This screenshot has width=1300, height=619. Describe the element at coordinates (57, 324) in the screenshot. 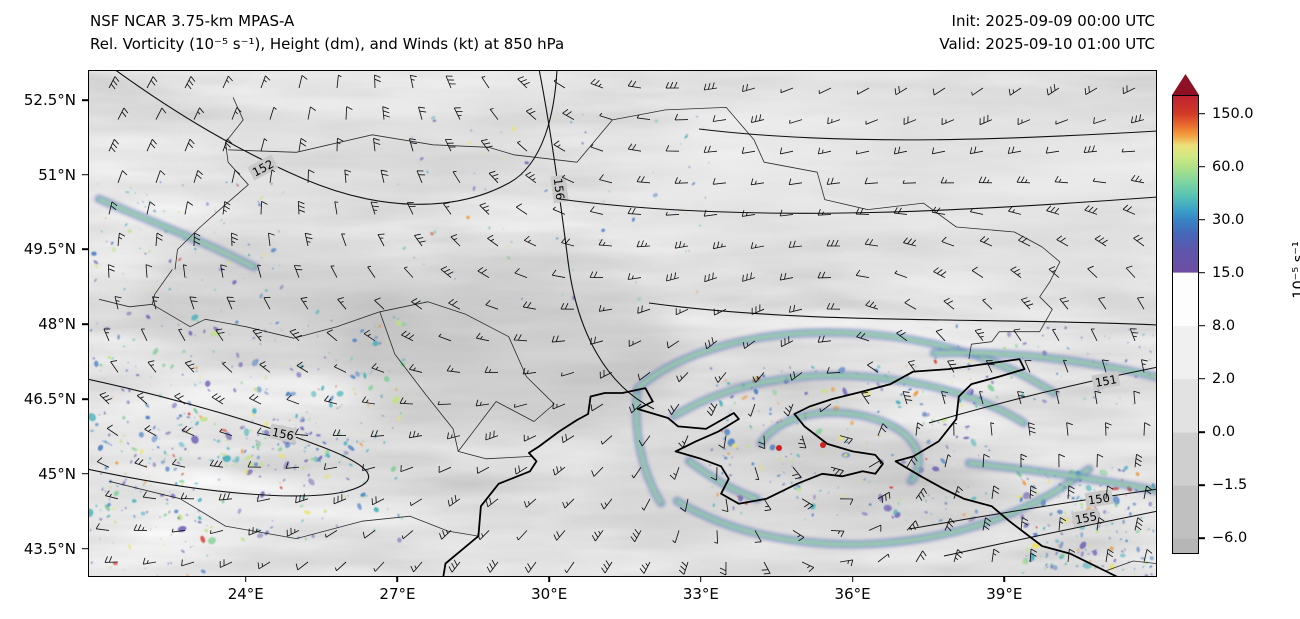

I see `y-tick-label: 48°N` at that location.